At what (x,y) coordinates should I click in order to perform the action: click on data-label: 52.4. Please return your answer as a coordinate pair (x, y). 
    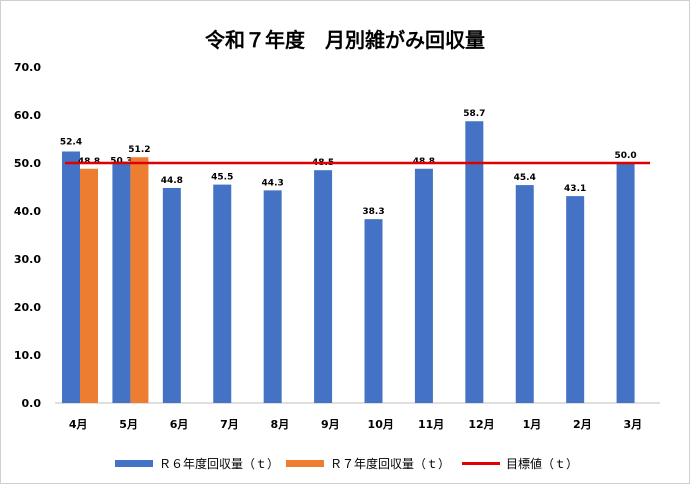
    Looking at the image, I should click on (71, 142).